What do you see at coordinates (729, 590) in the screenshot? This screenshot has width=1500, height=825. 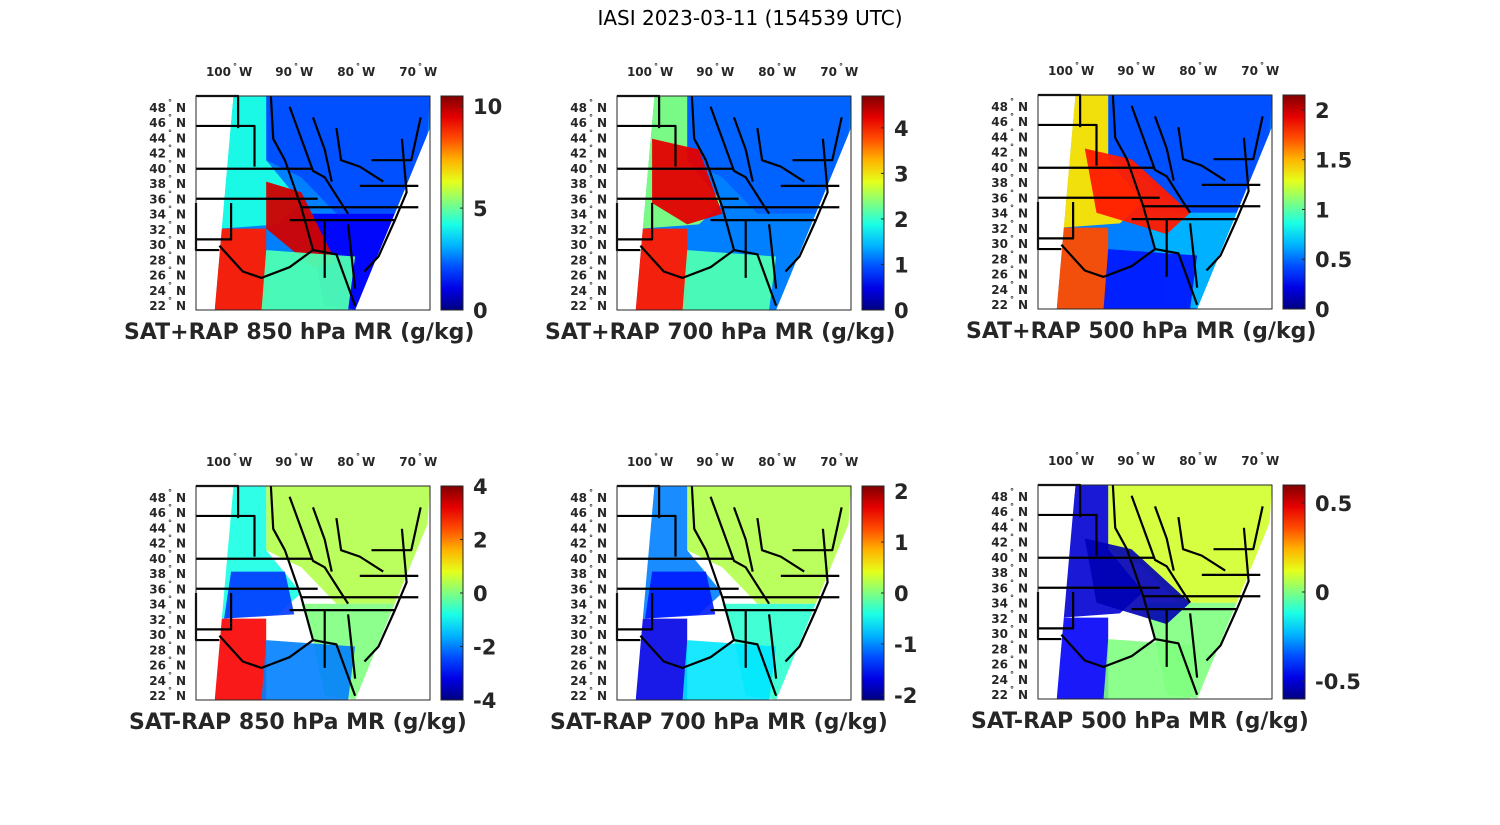 I see `state-boundaries` at bounding box center [729, 590].